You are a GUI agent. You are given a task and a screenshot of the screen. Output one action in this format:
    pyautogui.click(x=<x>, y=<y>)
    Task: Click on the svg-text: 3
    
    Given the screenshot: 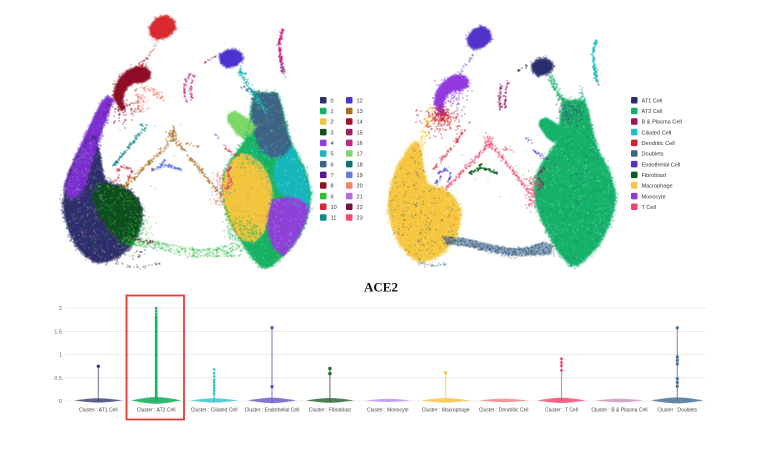 What is the action you would take?
    pyautogui.click(x=332, y=133)
    